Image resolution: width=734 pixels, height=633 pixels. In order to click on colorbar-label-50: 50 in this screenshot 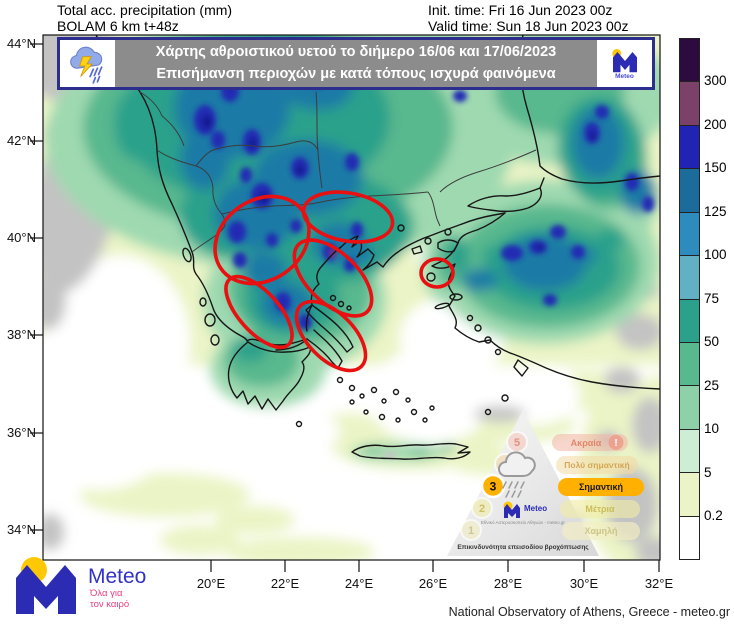, I will do `click(712, 341)`.